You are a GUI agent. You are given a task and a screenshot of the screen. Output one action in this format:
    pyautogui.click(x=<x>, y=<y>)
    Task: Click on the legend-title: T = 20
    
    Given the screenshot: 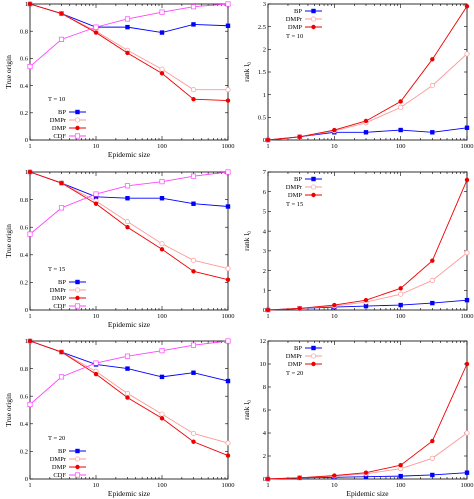 What is the action you would take?
    pyautogui.click(x=56, y=438)
    